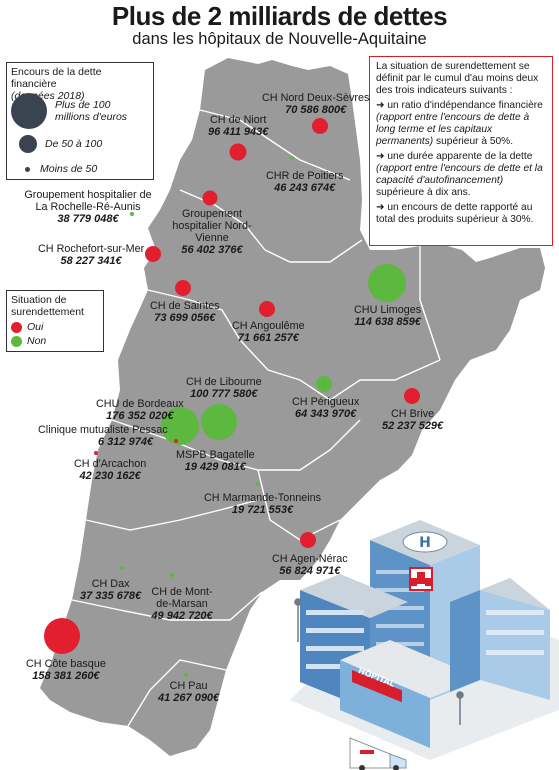 This screenshot has width=559, height=770. I want to click on hospital-debt: 19 721 553€, so click(262, 510).